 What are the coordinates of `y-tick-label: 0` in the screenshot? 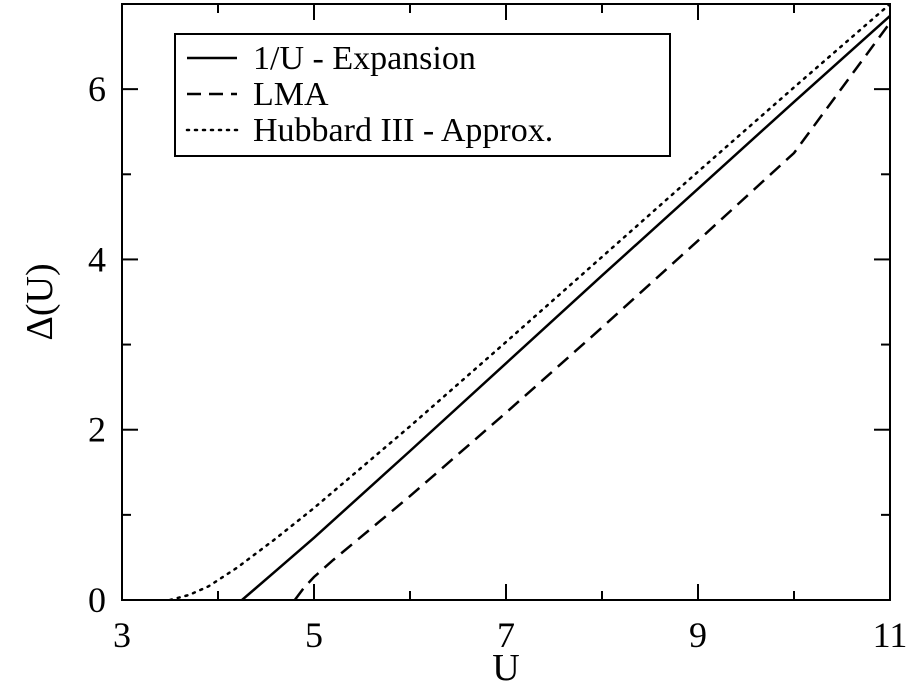 It's located at (97, 600).